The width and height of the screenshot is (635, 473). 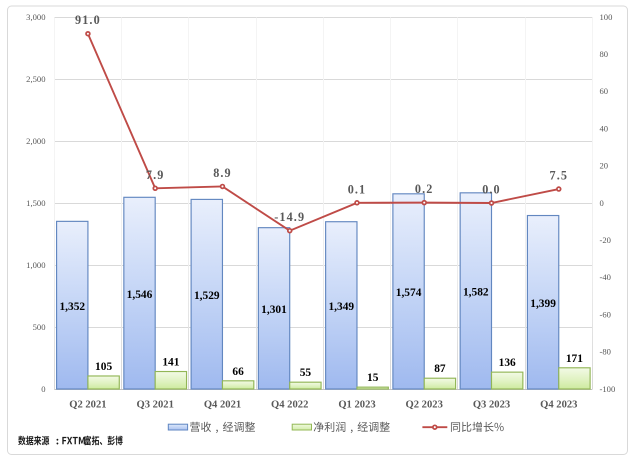 I want to click on svg-text: 100, so click(x=606, y=17).